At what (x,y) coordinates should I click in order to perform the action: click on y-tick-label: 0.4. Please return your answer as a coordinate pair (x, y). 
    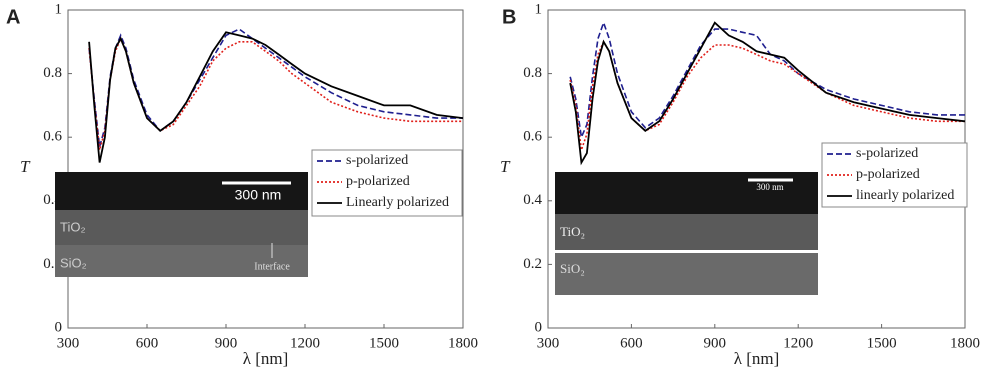
    Looking at the image, I should click on (532, 200).